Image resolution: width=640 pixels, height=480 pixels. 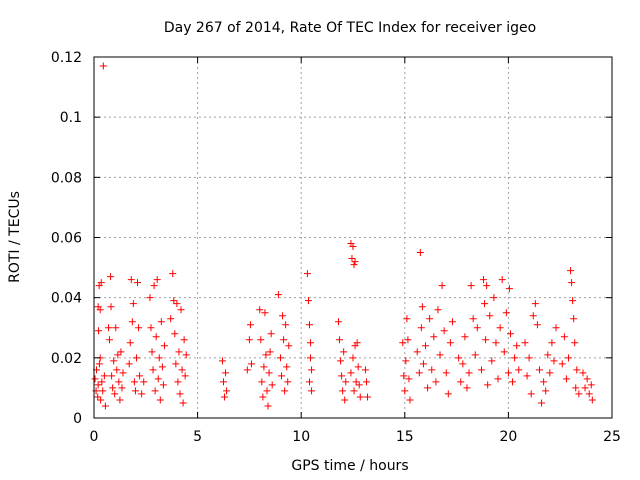 I want to click on y-tick-label: 0.1, so click(x=71, y=118).